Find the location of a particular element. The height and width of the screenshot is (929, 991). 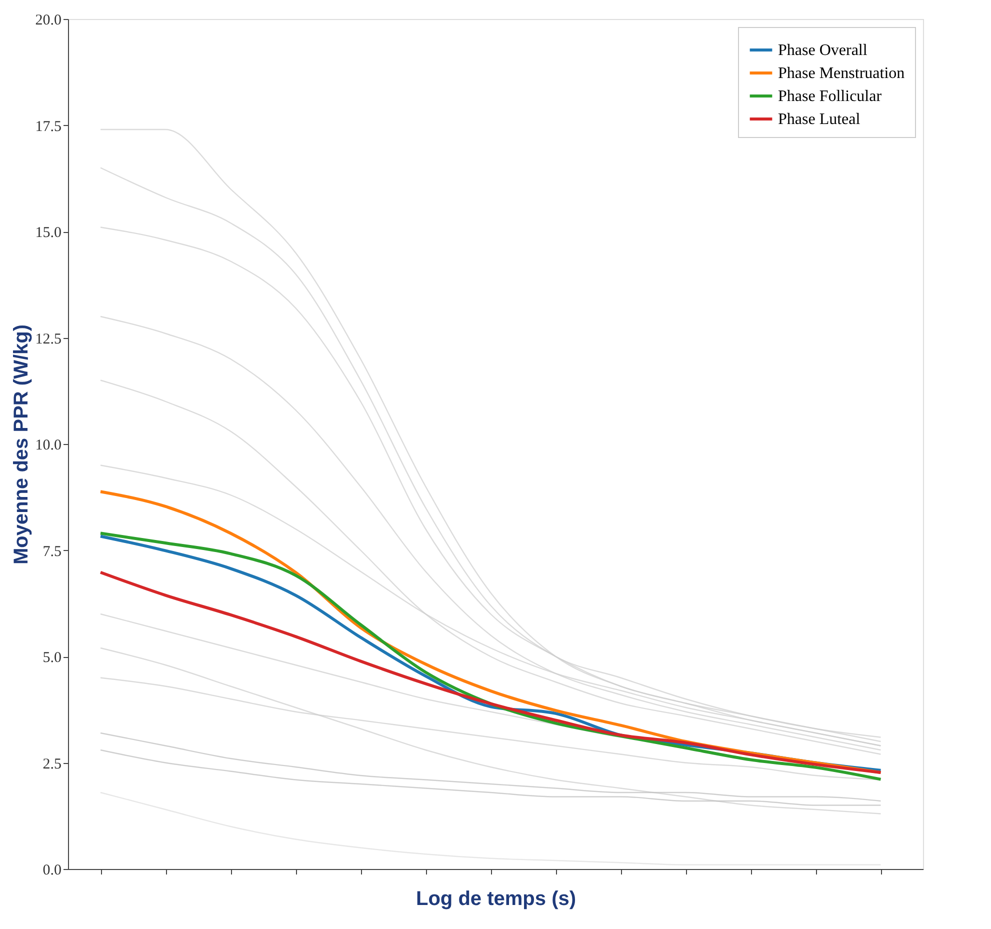

y-tick-label: 2.5 is located at coordinates (52, 764).